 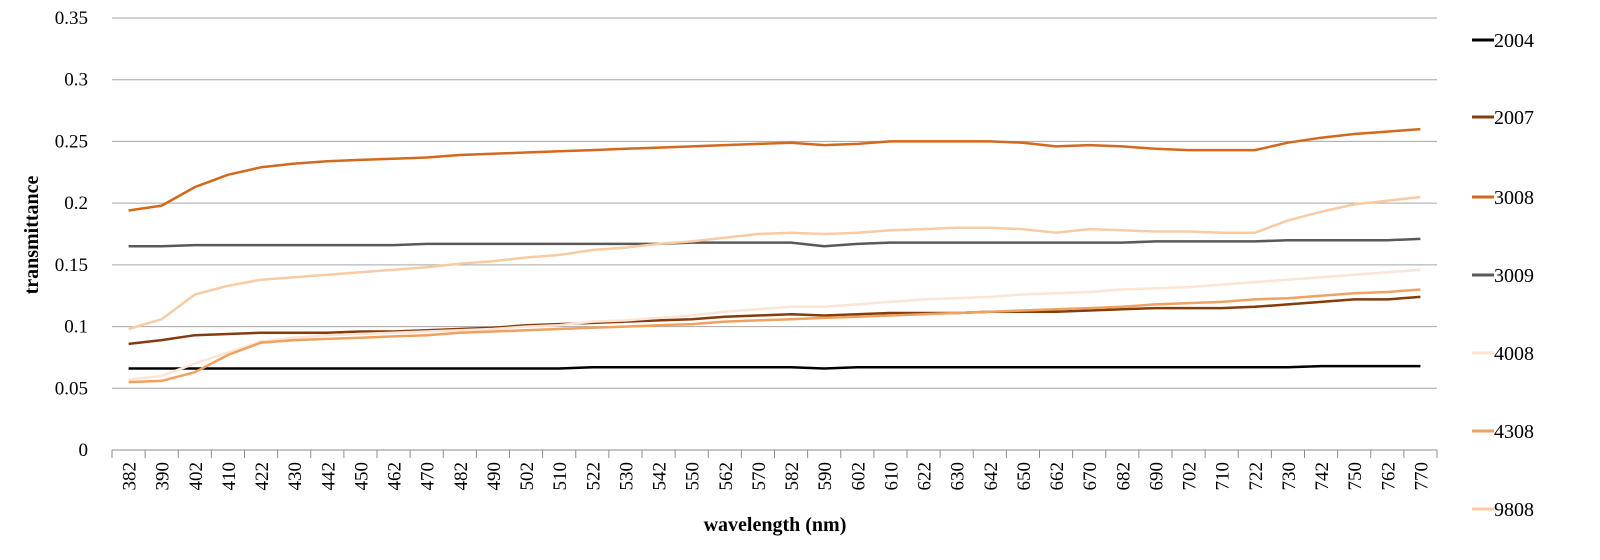 I want to click on y-tick-label: 0.1, so click(x=76, y=327).